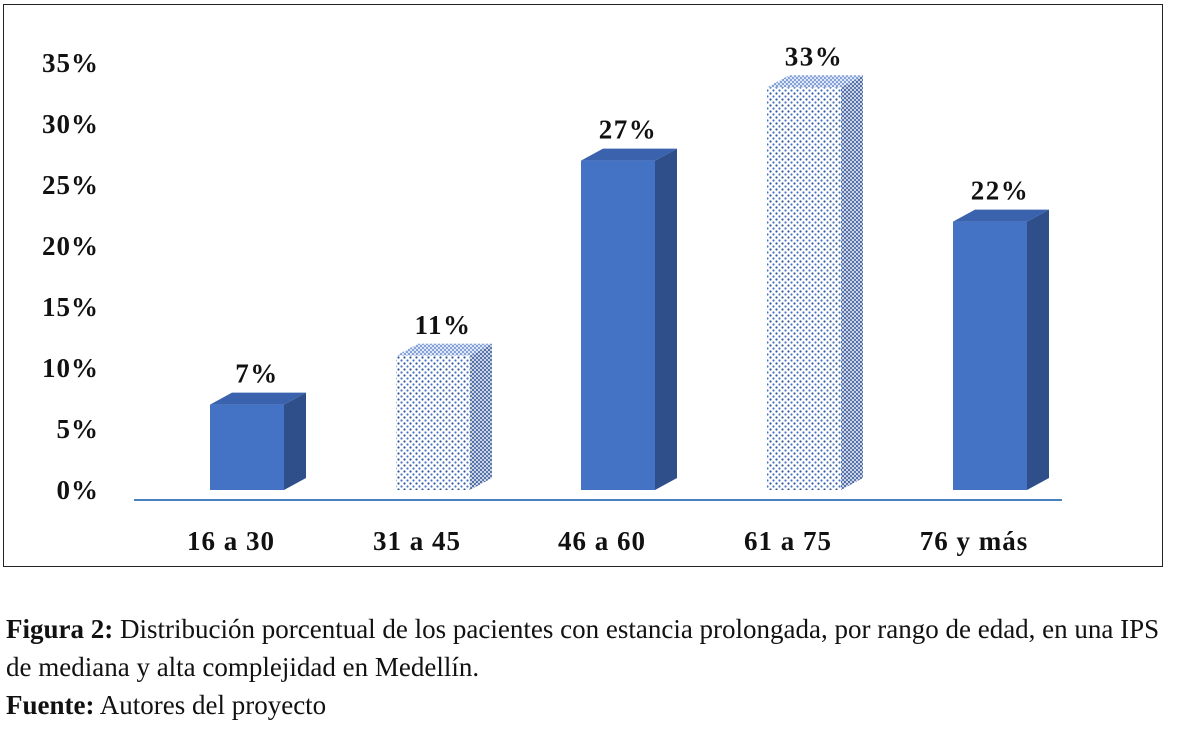 Image resolution: width=1177 pixels, height=735 pixels. I want to click on x-tick-label: 46 a 60, so click(602, 541).